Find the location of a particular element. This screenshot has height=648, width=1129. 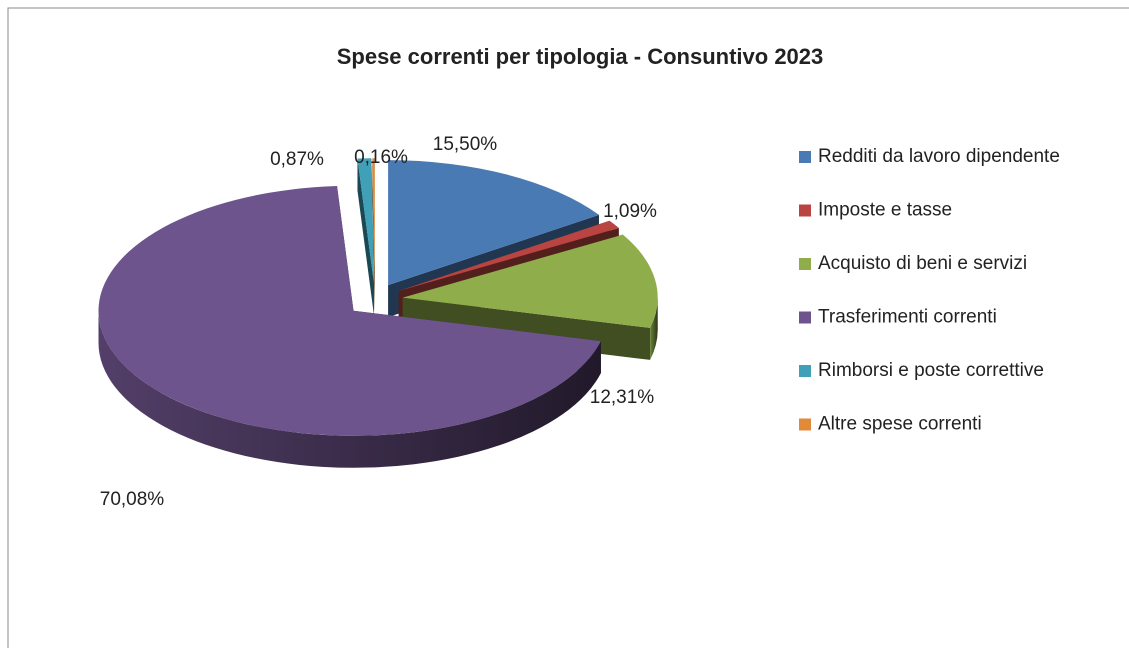

data-label: 0,16% is located at coordinates (381, 157).